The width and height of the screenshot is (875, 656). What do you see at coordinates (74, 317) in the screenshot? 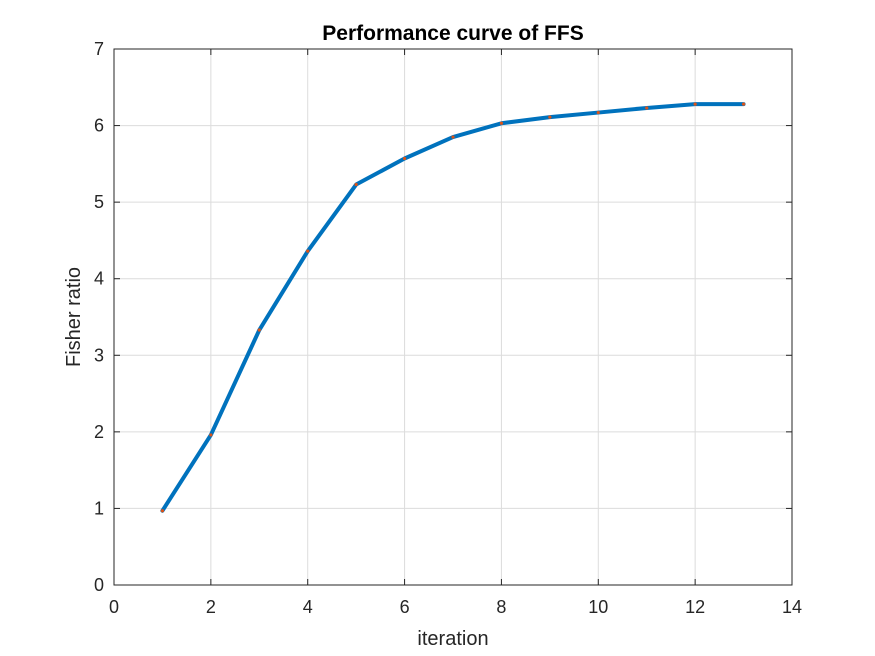
I see `y-axis-label: Fisher ratio` at bounding box center [74, 317].